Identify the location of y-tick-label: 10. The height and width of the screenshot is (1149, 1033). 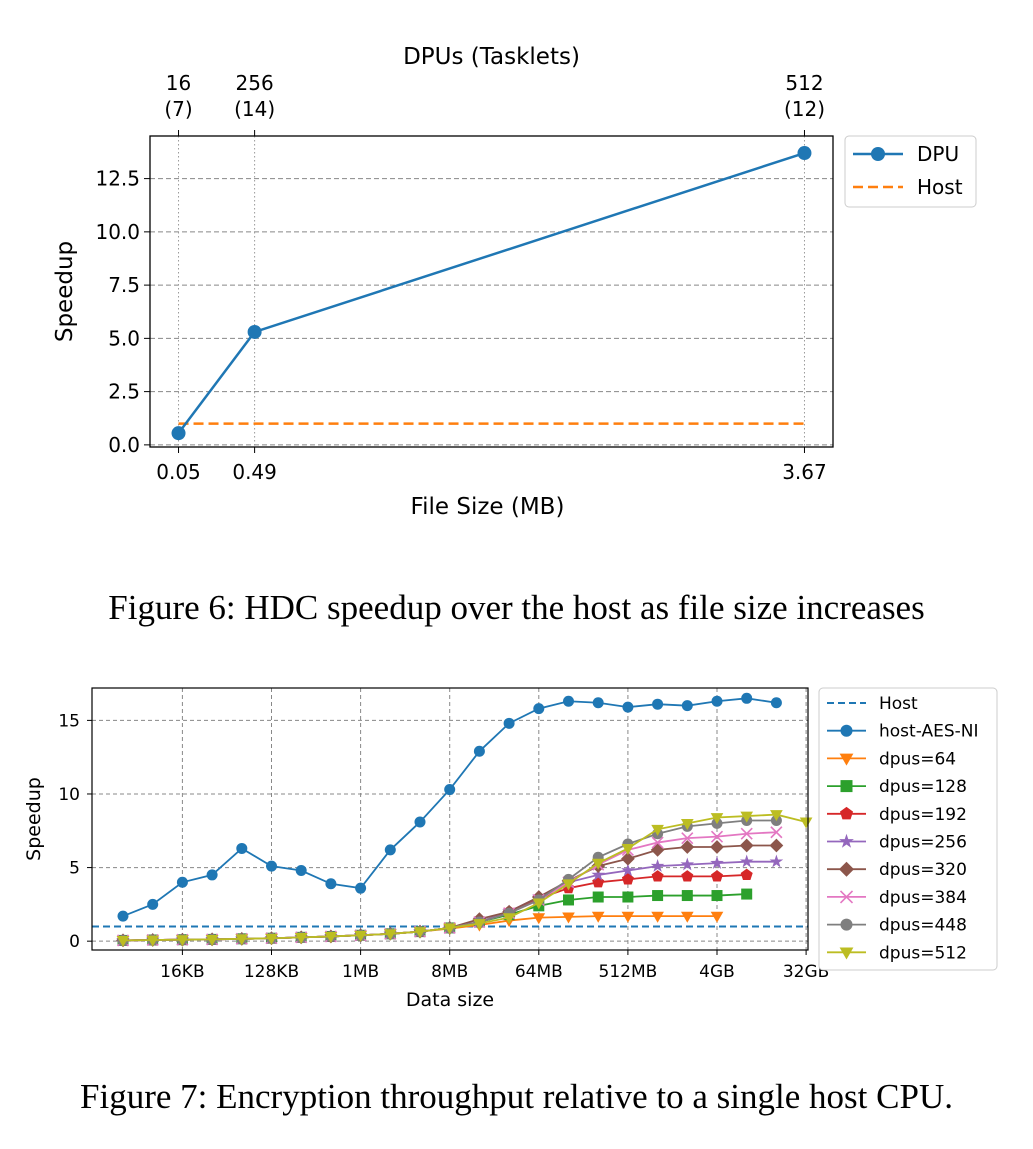
(69, 795).